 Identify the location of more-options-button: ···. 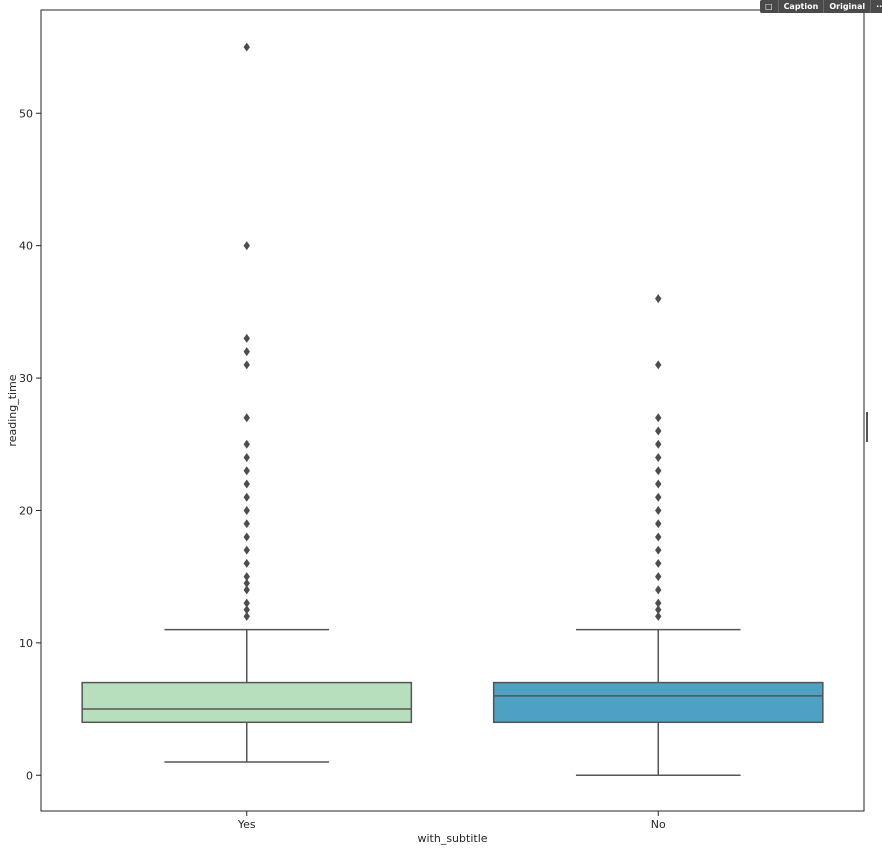
(879, 6).